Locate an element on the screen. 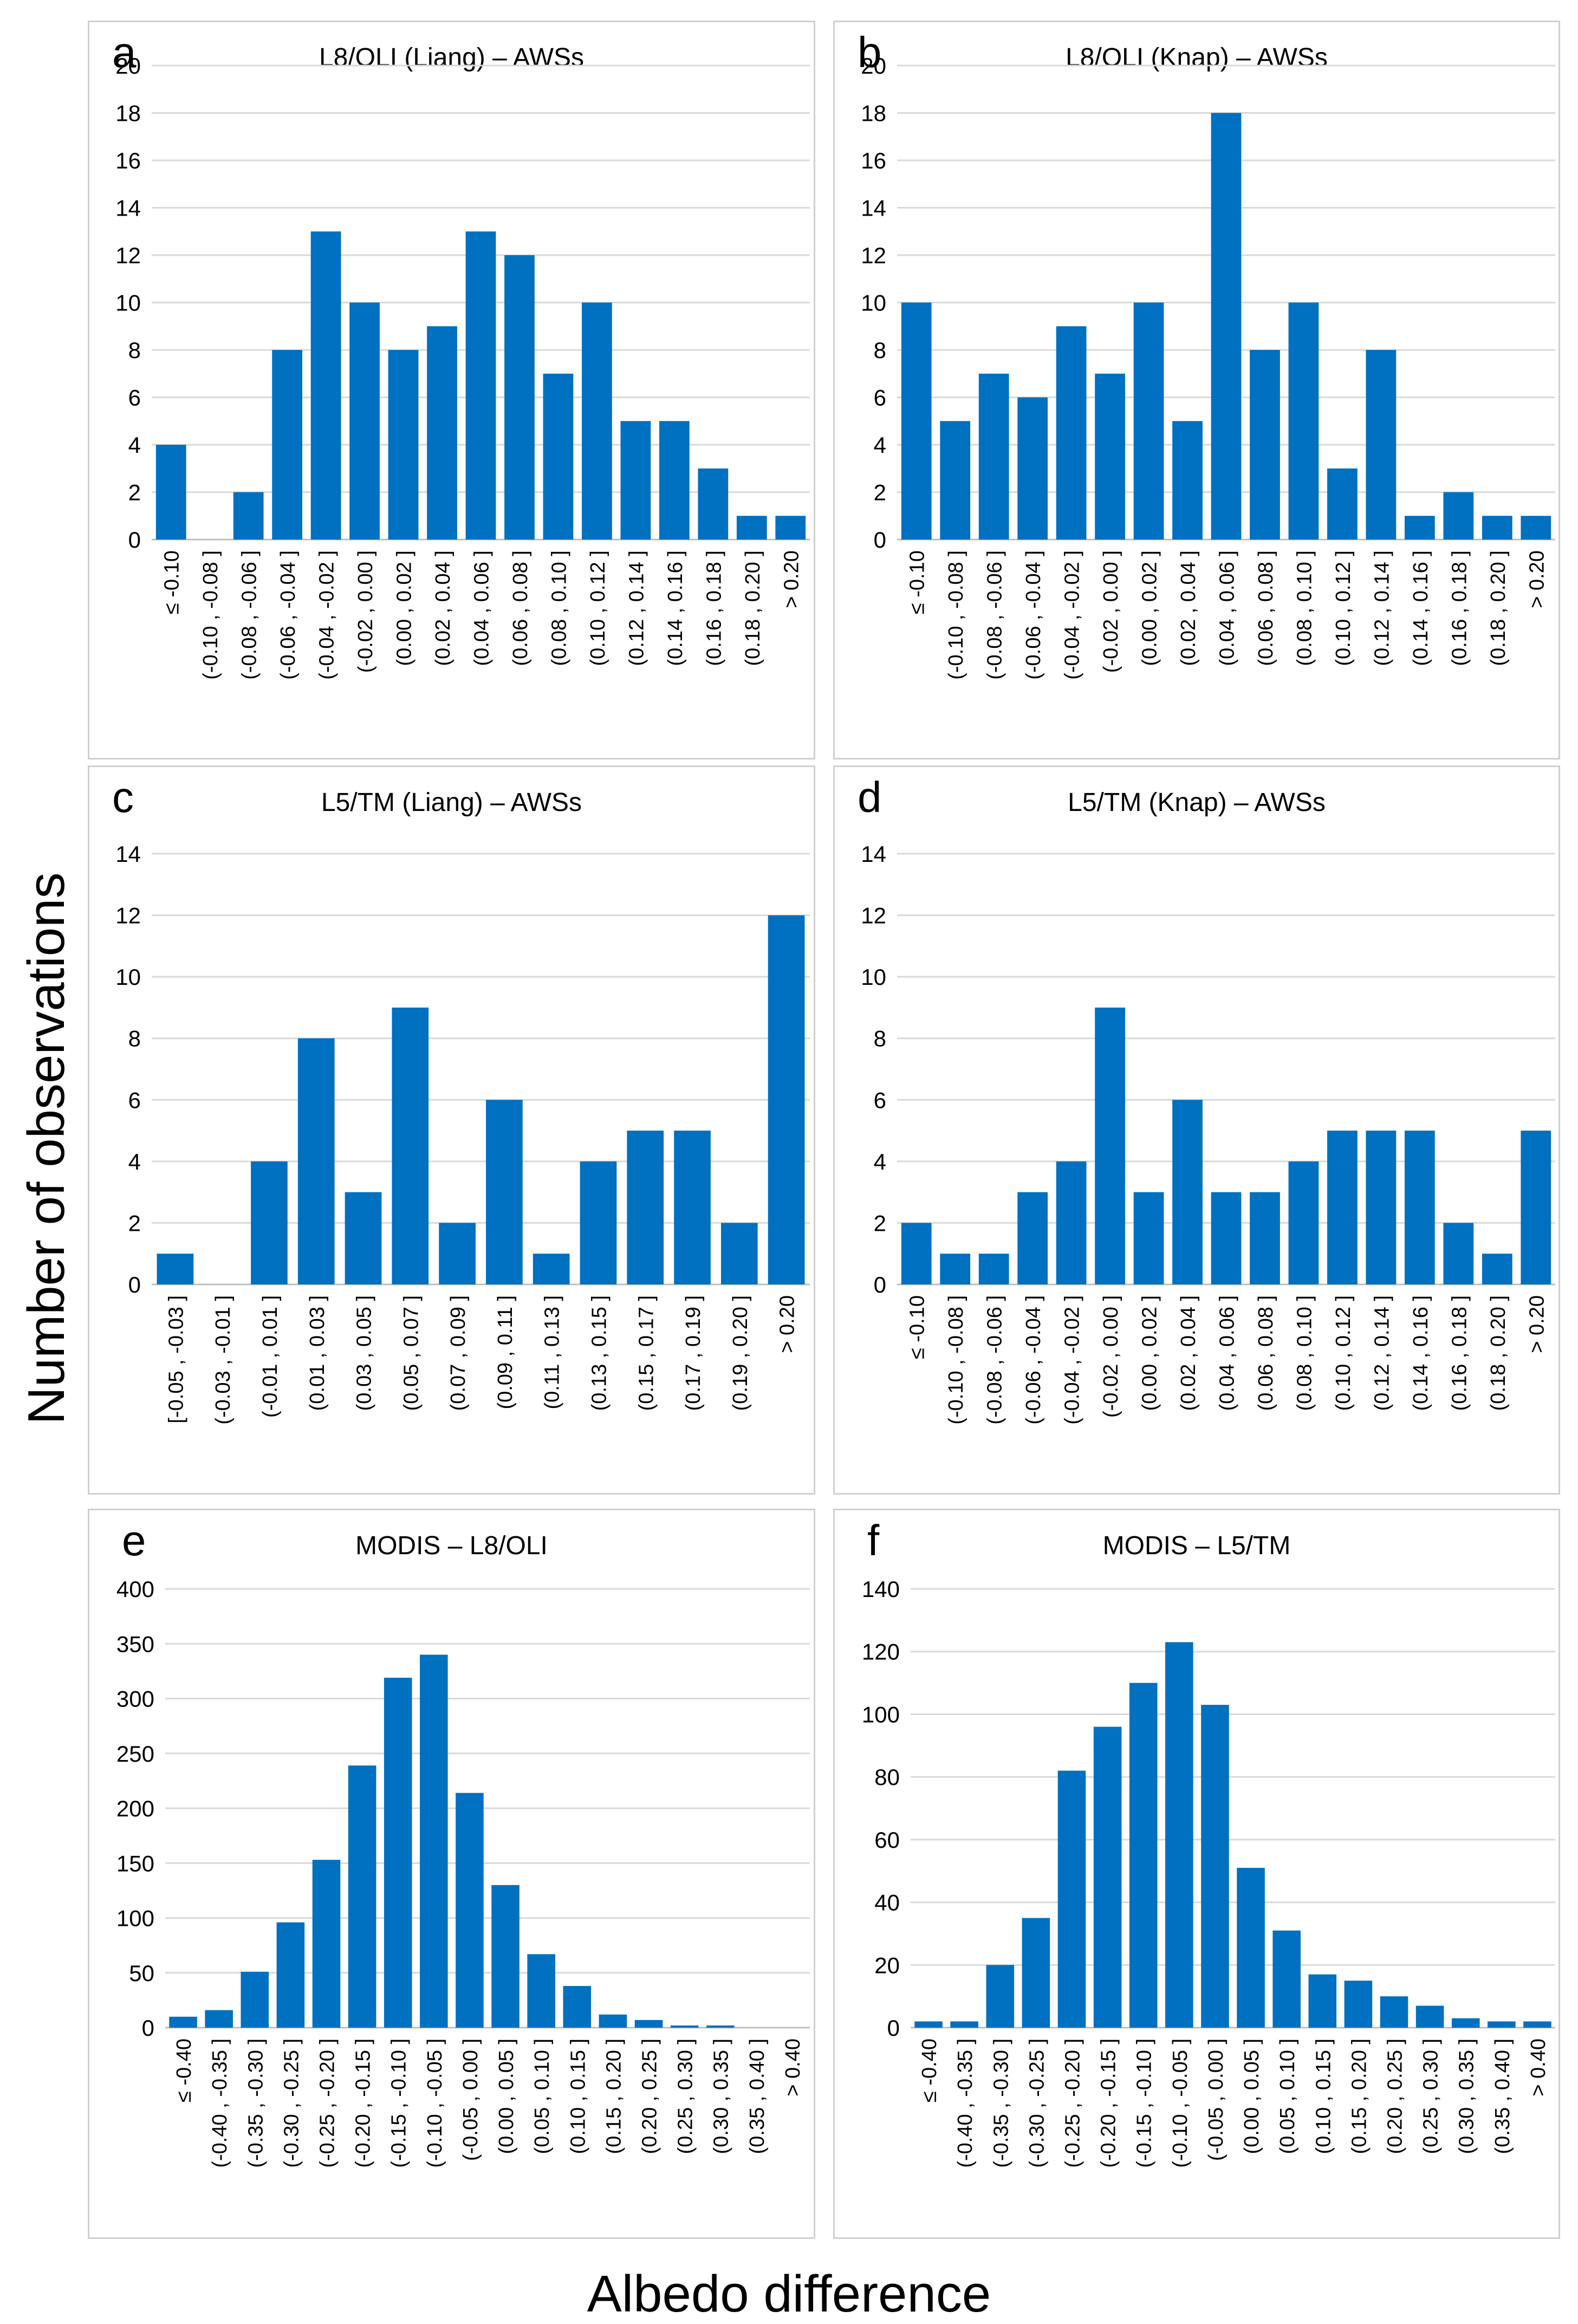 Image resolution: width=1578 pixels, height=2324 pixels. x-tick-label: (-0.30 , -0.25 ] is located at coordinates (291, 2103).